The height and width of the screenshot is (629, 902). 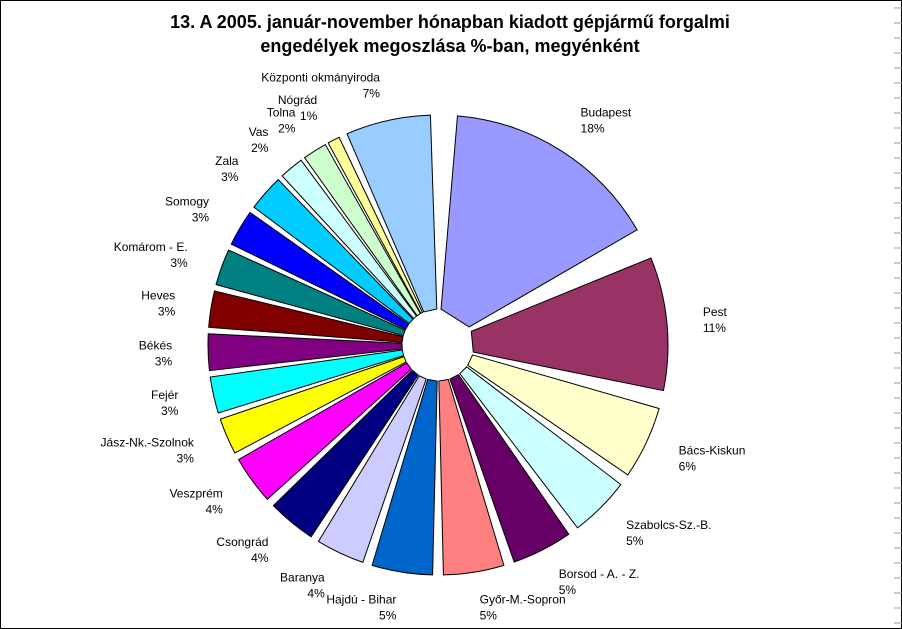 I want to click on slice-name: Veszprém, so click(x=195, y=493).